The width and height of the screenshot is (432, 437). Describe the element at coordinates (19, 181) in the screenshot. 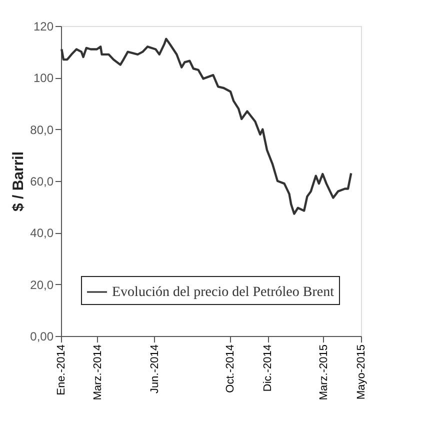

I see `y-axis-title: $ / Barril` at that location.